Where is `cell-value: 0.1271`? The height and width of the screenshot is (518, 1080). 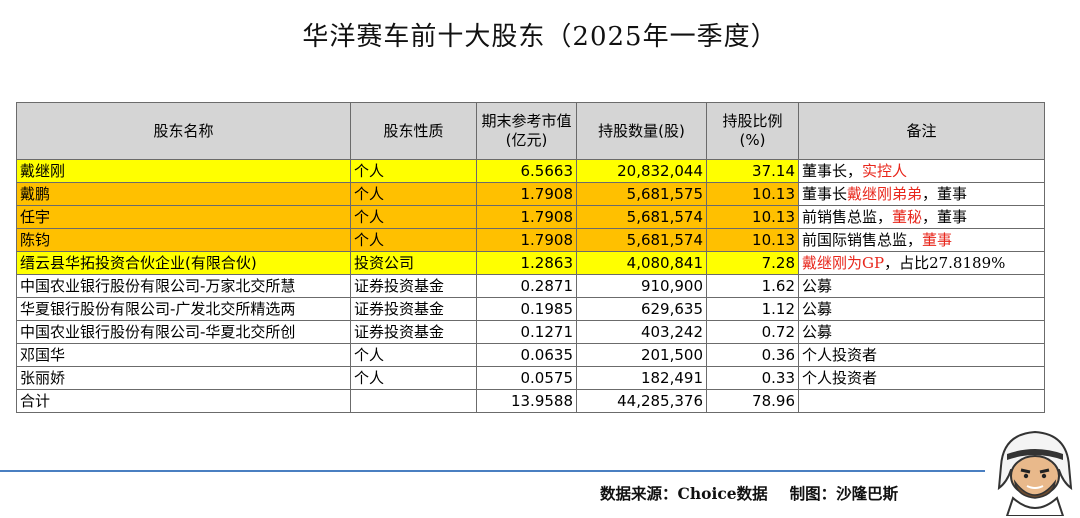 cell-value: 0.1271 is located at coordinates (526, 332).